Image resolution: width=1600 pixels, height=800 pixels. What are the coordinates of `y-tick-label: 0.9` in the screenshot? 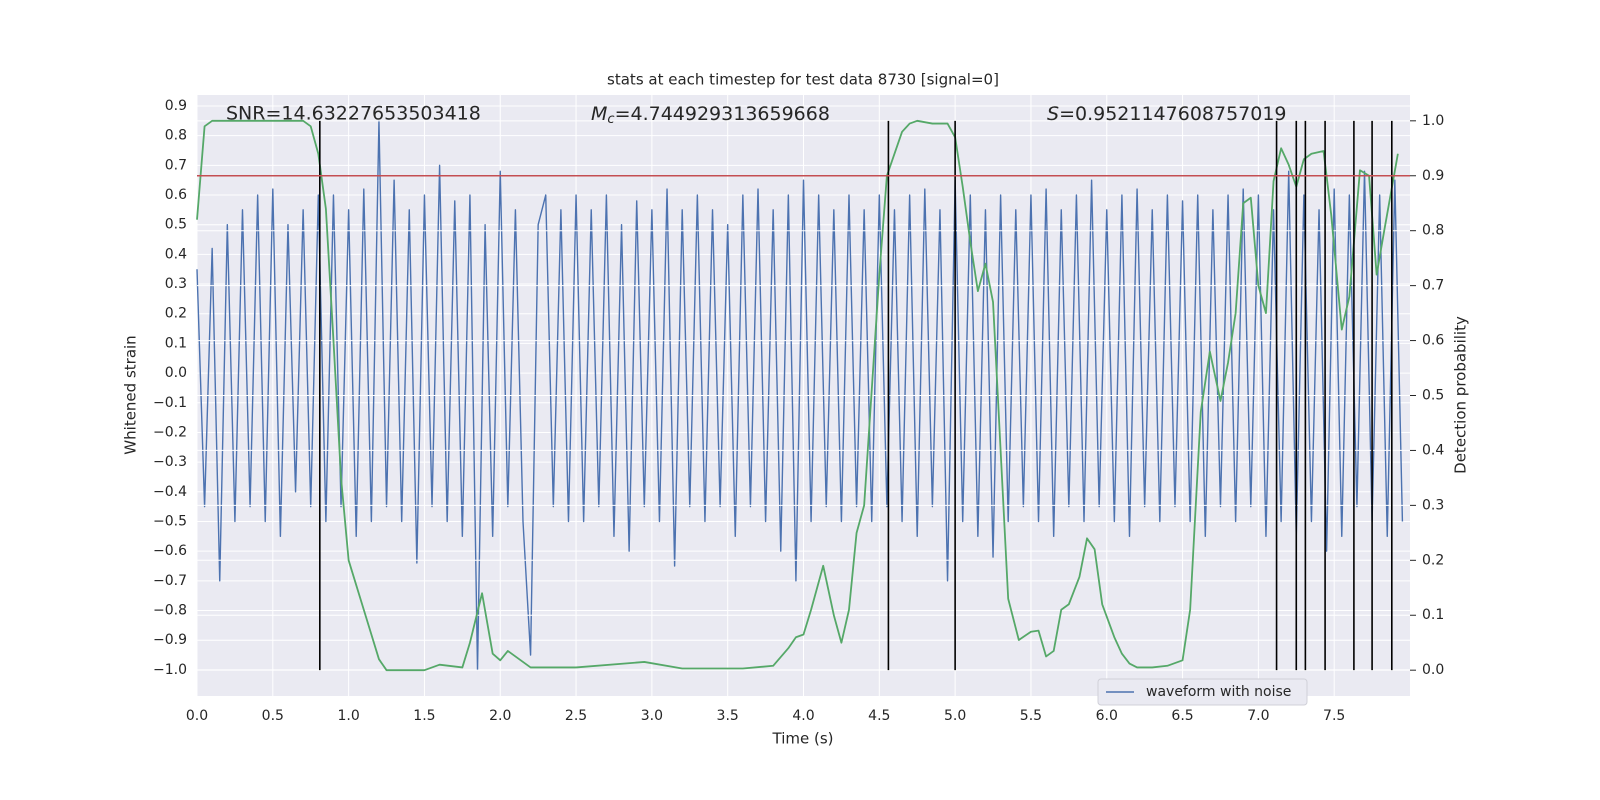 It's located at (176, 106).